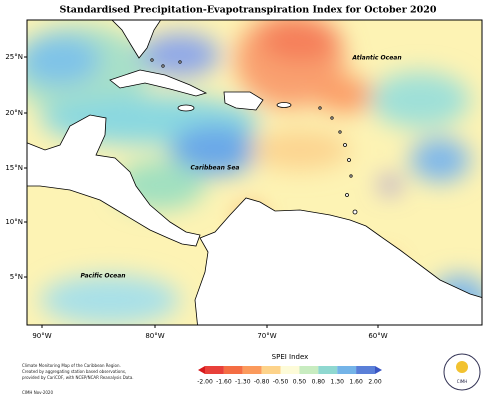 The image size is (495, 400). What do you see at coordinates (102, 276) in the screenshot?
I see `region-label: Pacific Ocean` at bounding box center [102, 276].